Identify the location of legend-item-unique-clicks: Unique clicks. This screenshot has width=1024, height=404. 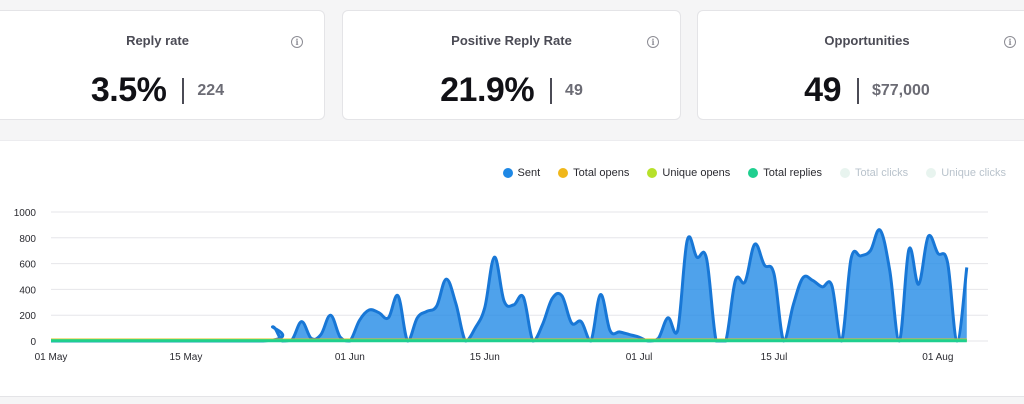
(966, 173).